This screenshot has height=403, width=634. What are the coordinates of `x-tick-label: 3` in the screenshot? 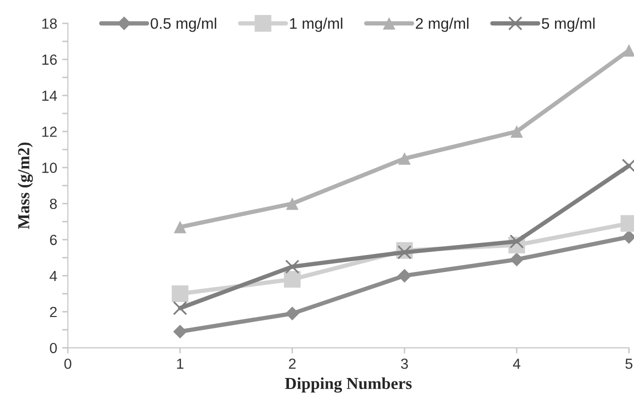 It's located at (404, 363).